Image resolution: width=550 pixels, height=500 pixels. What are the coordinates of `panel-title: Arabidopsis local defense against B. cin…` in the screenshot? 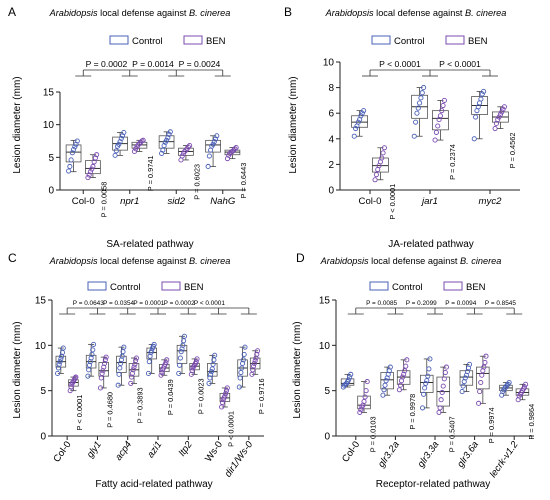 It's located at (140, 13).